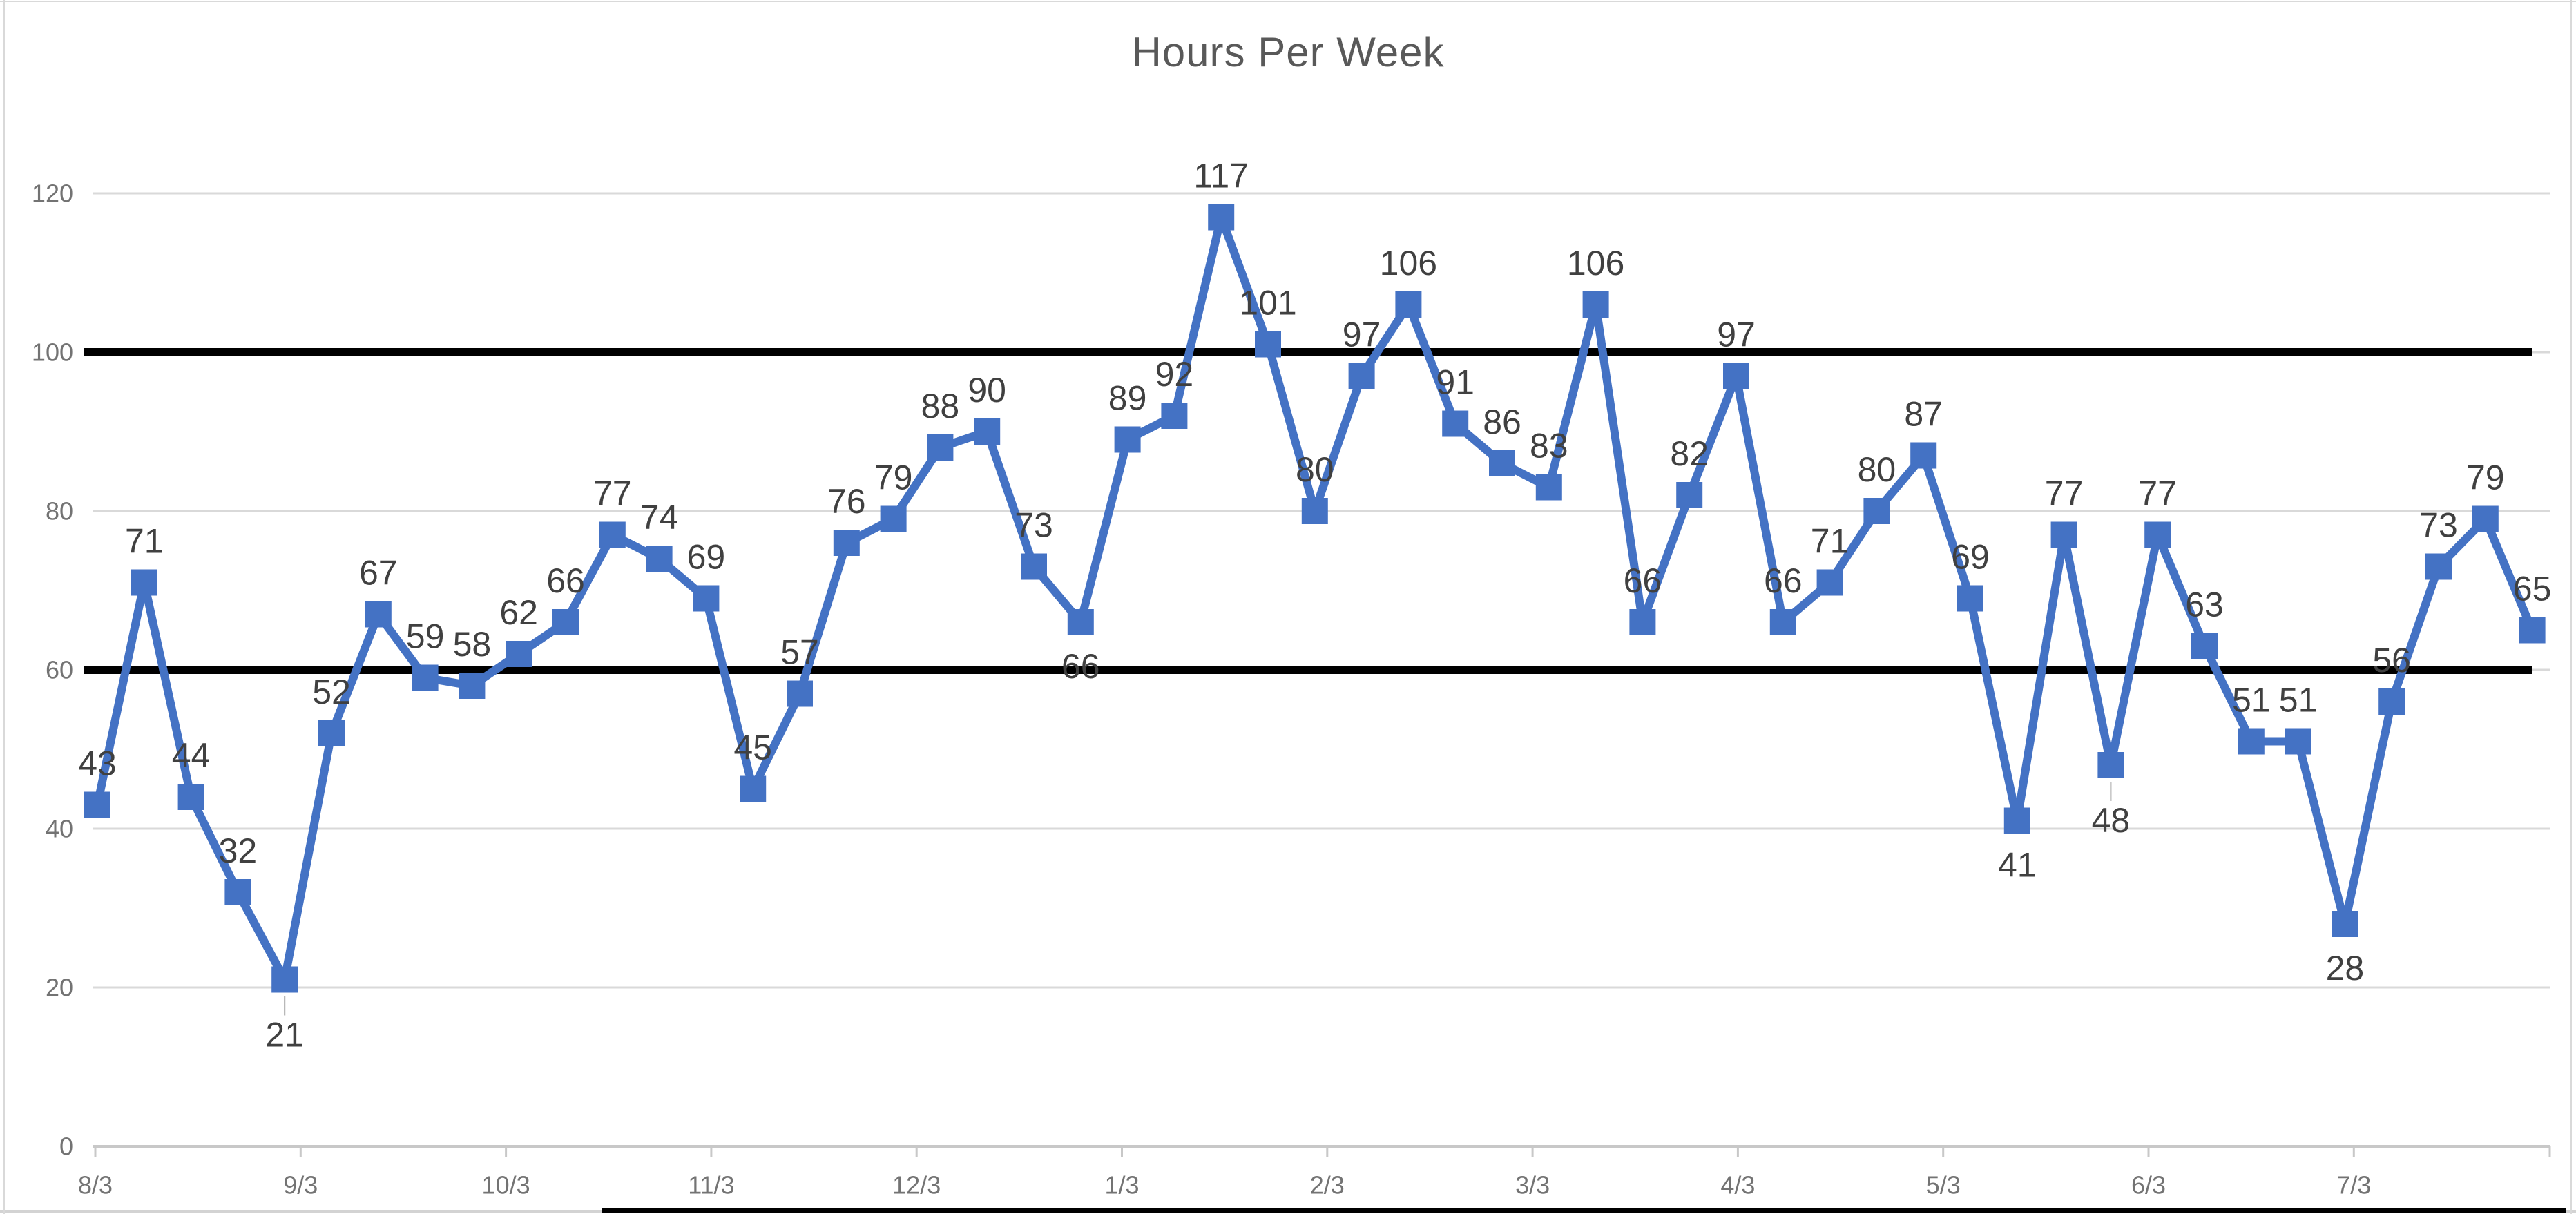  I want to click on data-point-label: 45, so click(752, 748).